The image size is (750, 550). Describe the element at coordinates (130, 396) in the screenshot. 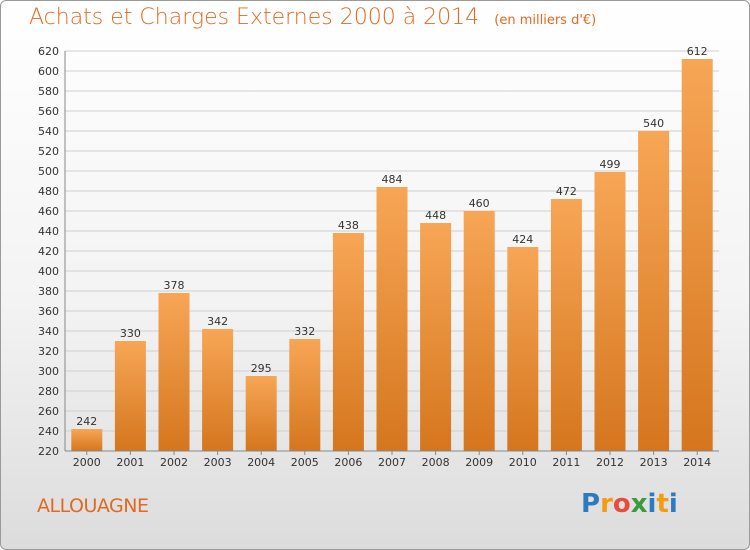

I see `bar-2001` at that location.